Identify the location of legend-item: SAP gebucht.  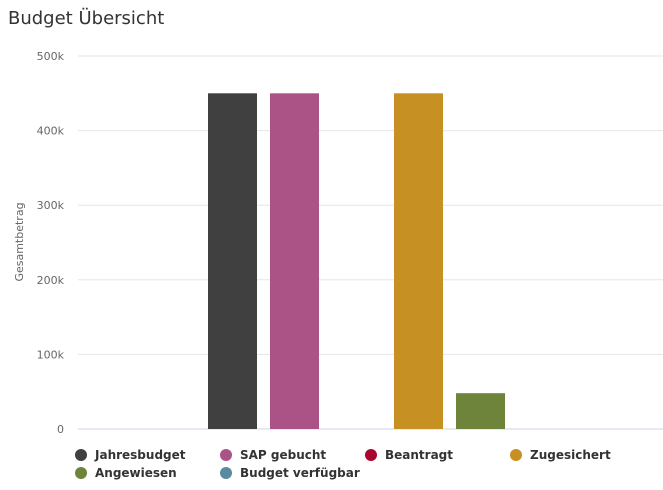
(273, 455).